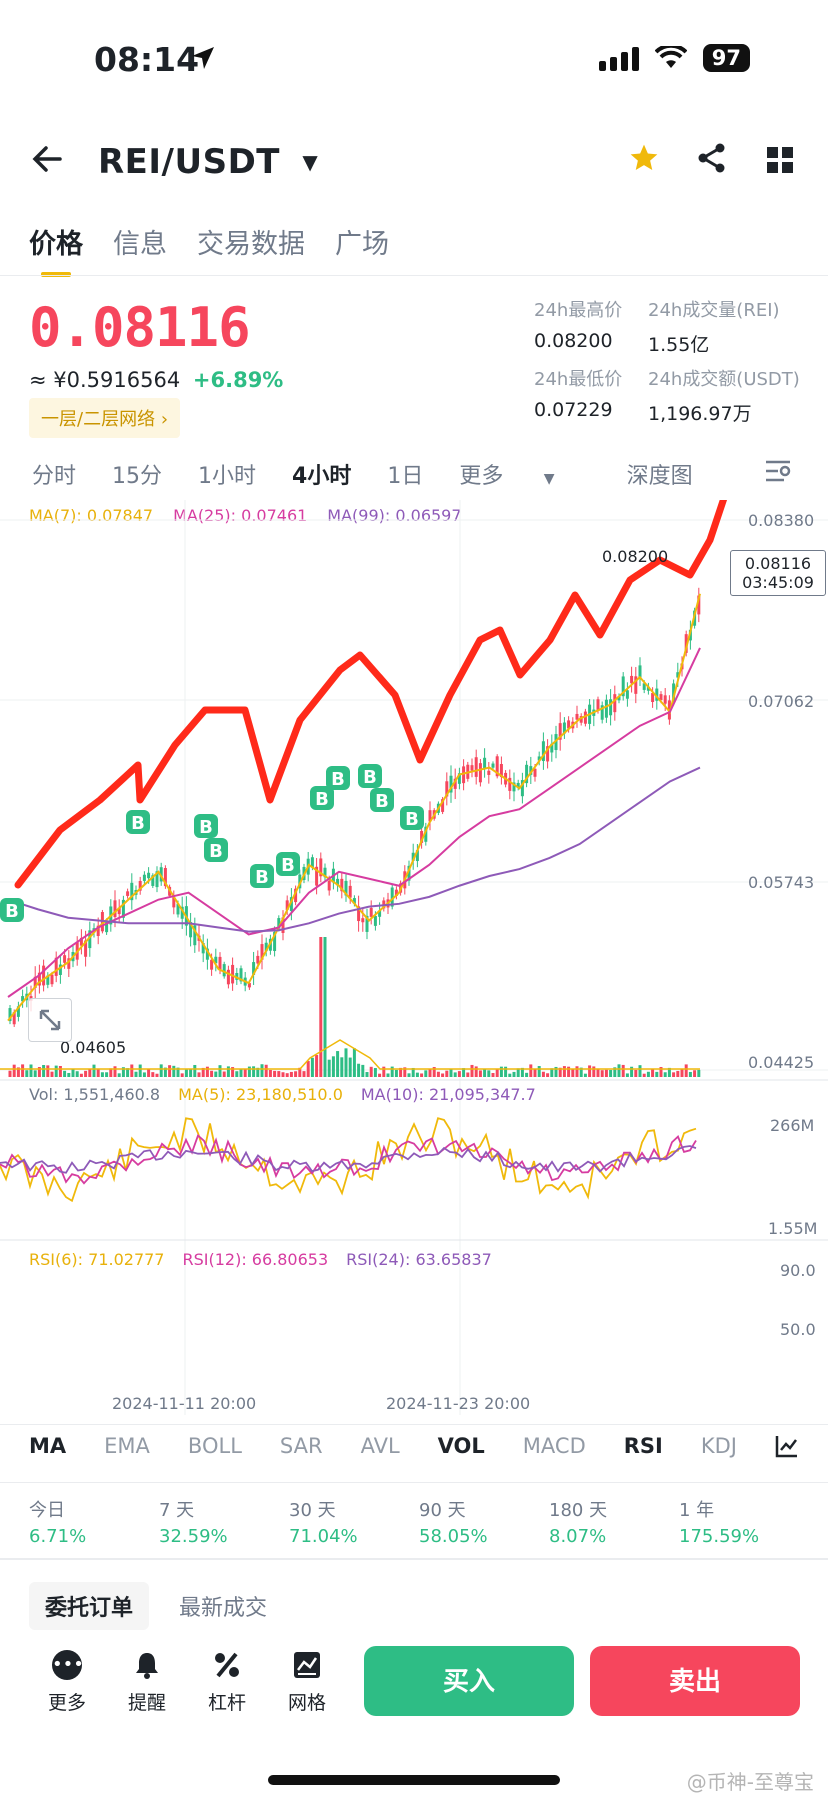 The image size is (828, 1800). What do you see at coordinates (643, 1446) in the screenshot?
I see `indicator-rsi: RSI` at bounding box center [643, 1446].